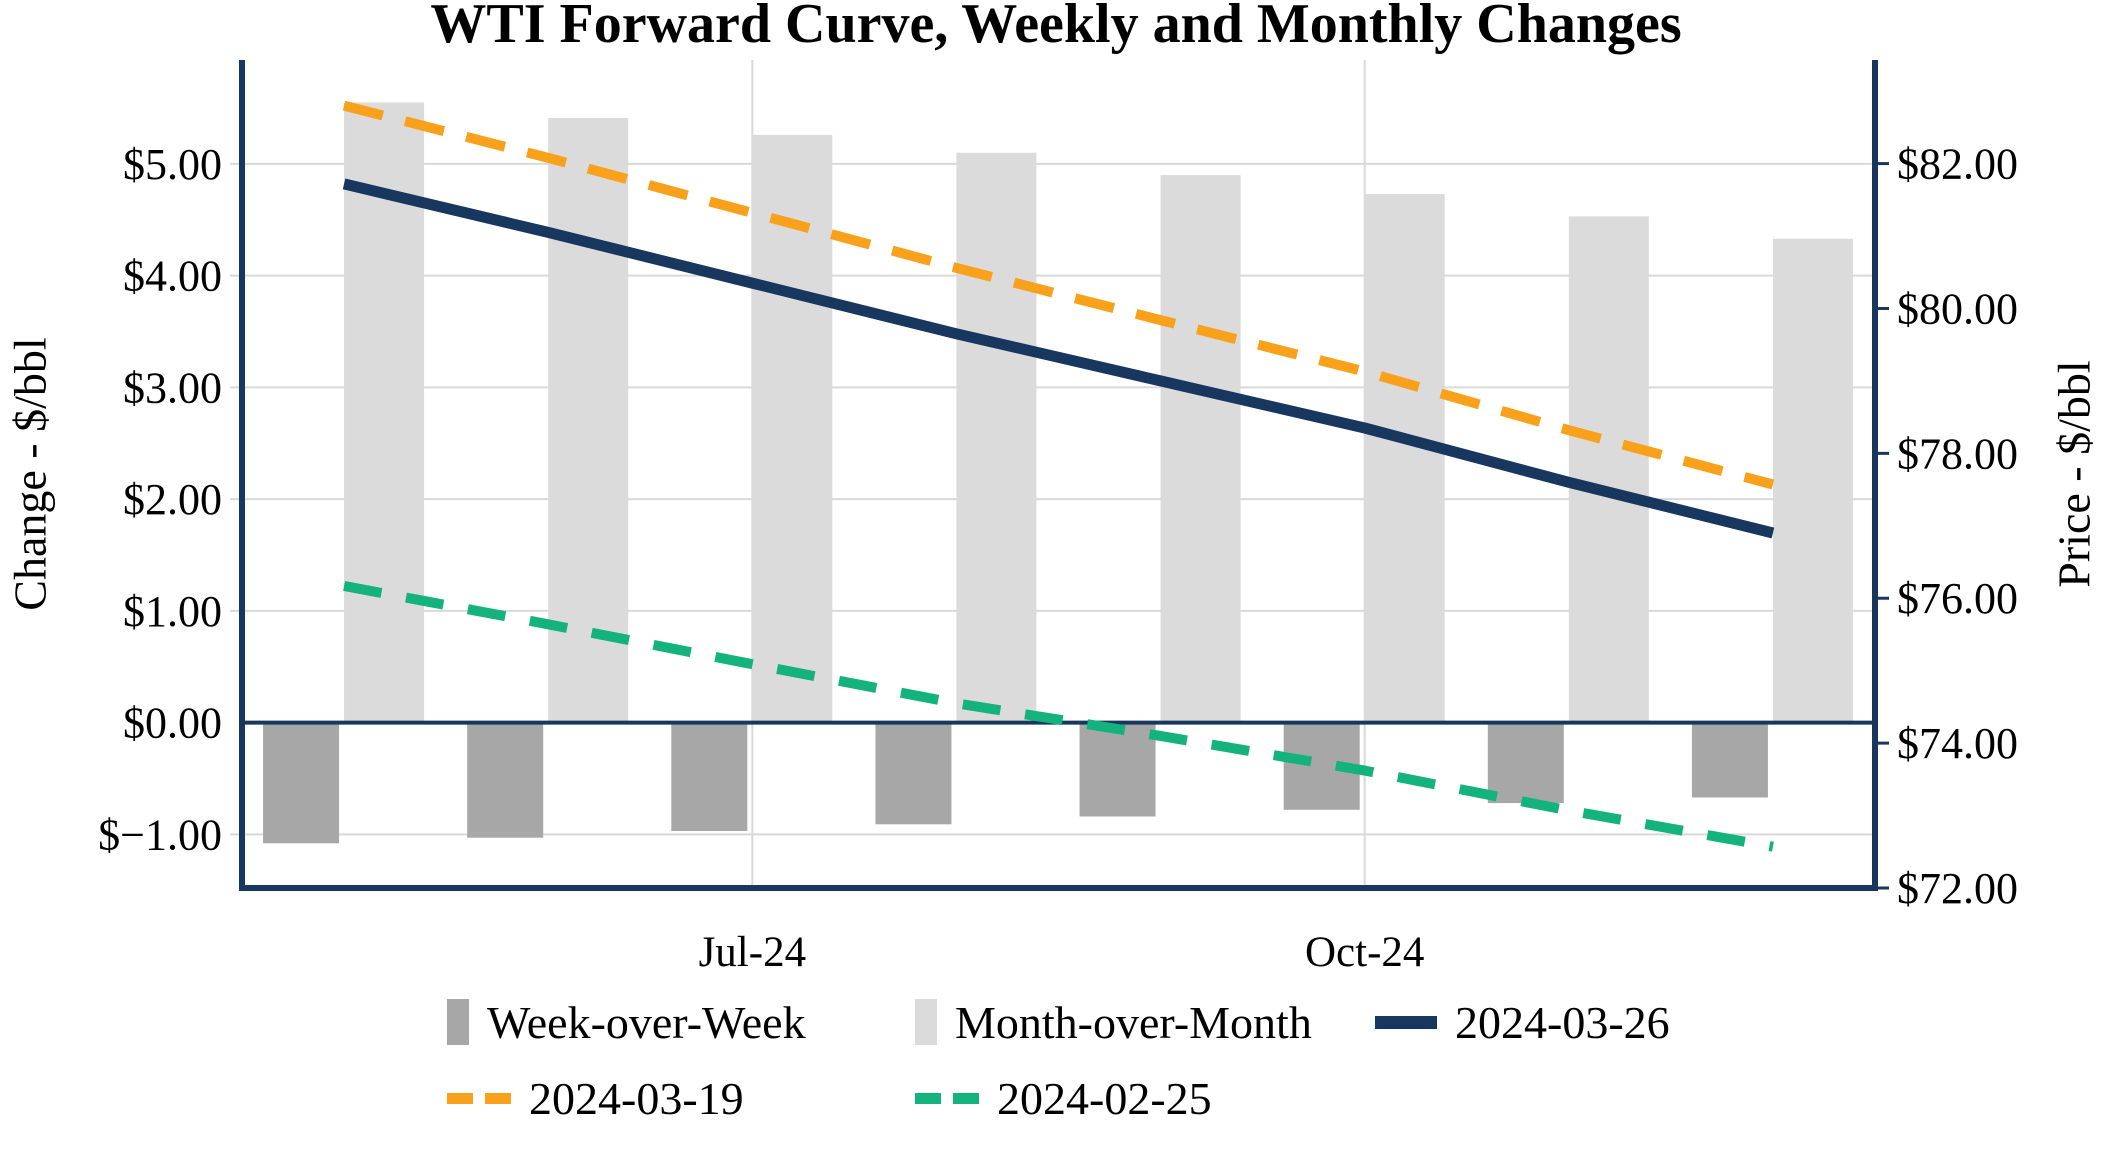  Describe the element at coordinates (947, 1098) in the screenshot. I see `green-dashed-swatch-icon` at that location.